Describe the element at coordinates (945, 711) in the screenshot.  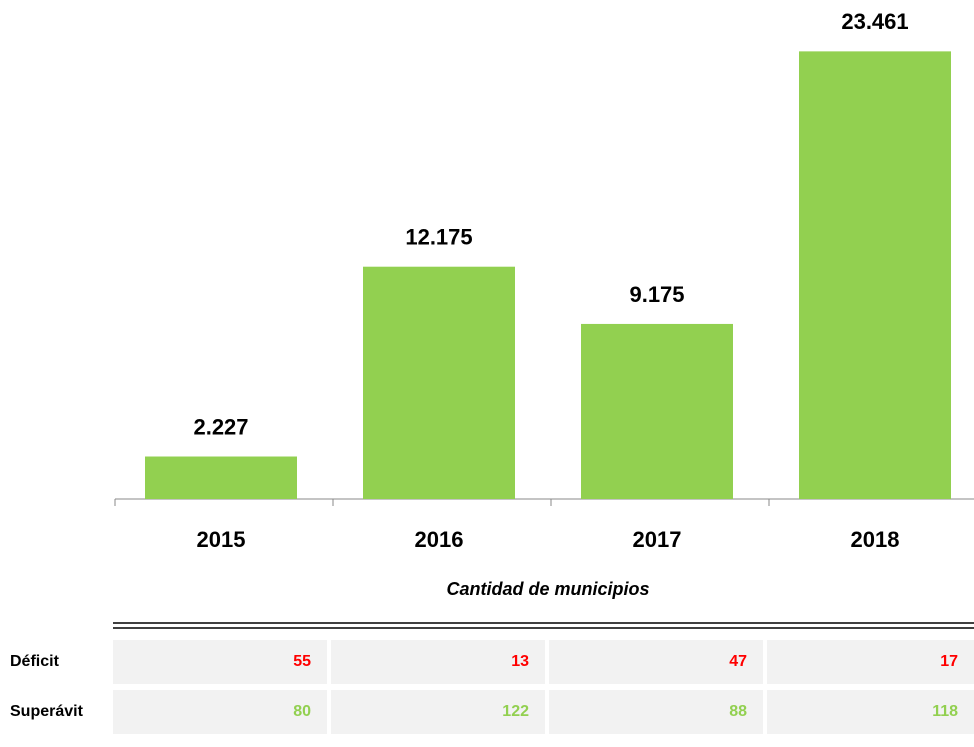
I see `cell-value: 118` at that location.